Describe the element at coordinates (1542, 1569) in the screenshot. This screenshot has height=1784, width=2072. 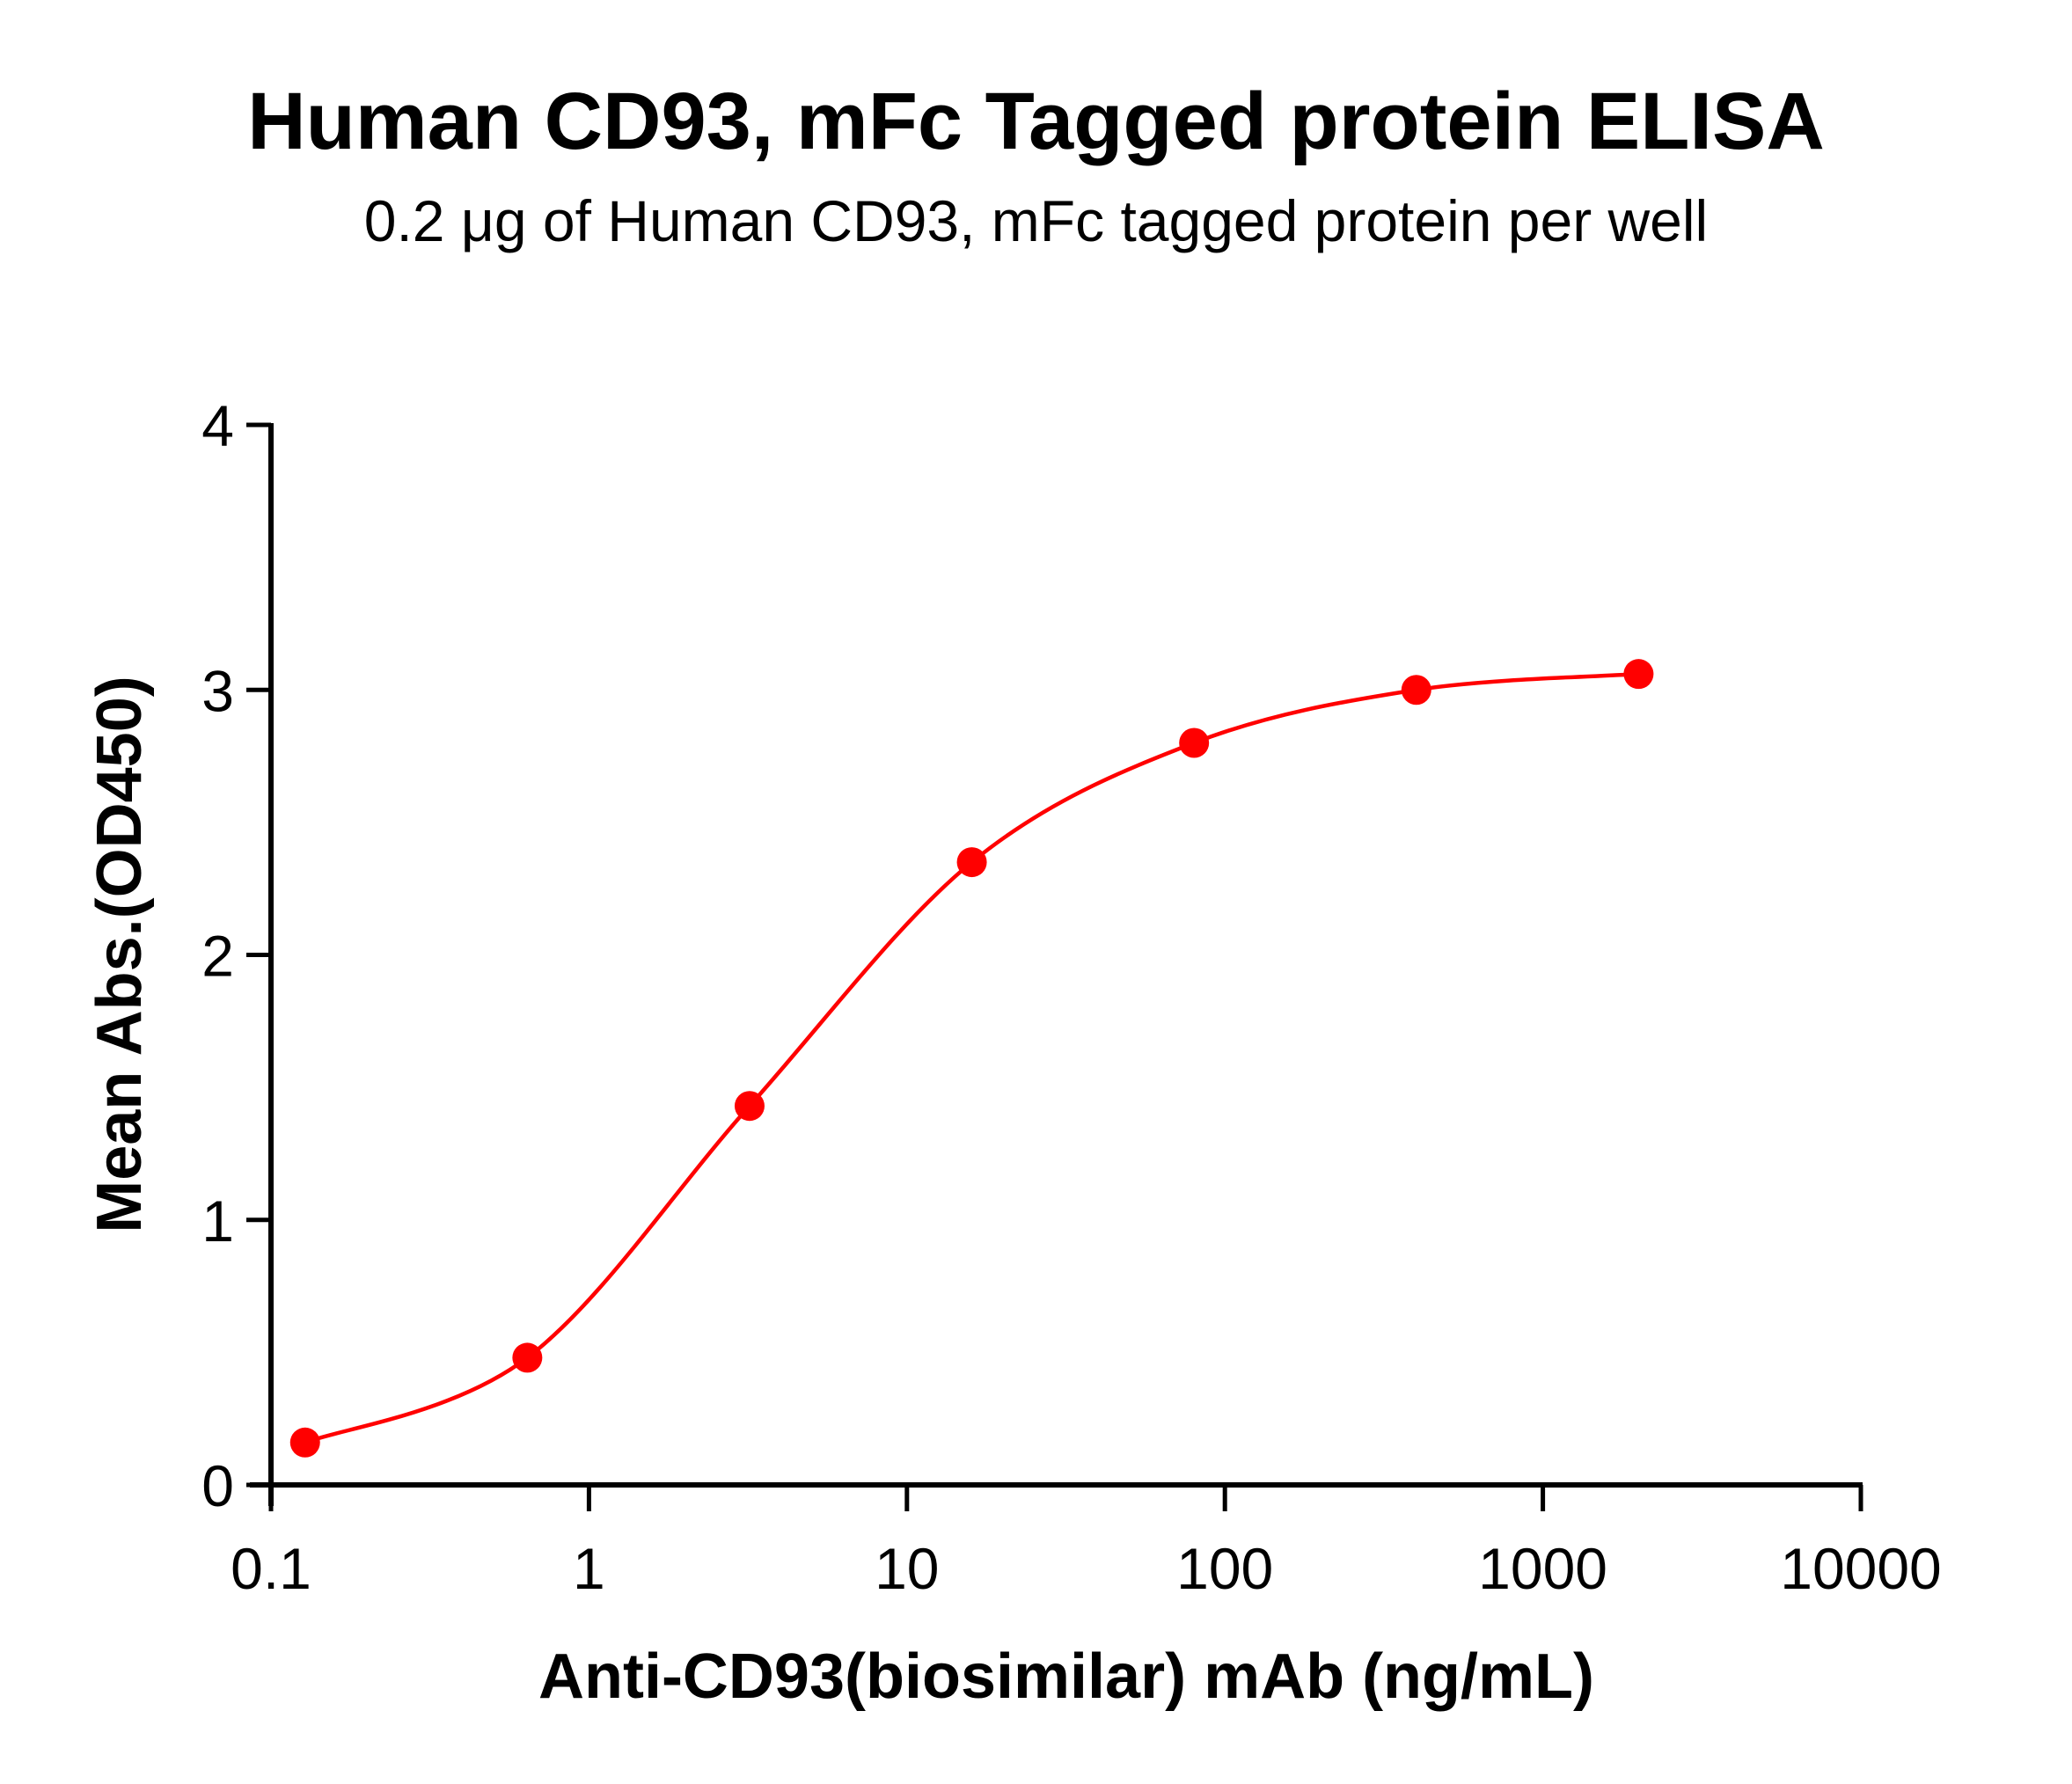
I see `x-tick-label: 1000` at that location.